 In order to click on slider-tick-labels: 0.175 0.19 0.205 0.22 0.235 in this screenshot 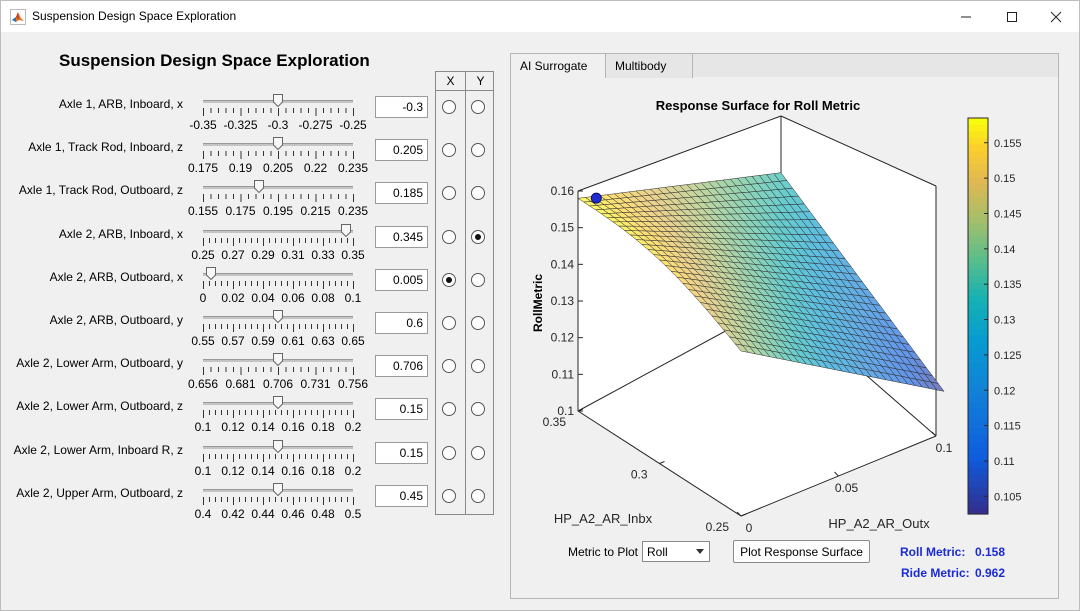, I will do `click(191, 168)`.